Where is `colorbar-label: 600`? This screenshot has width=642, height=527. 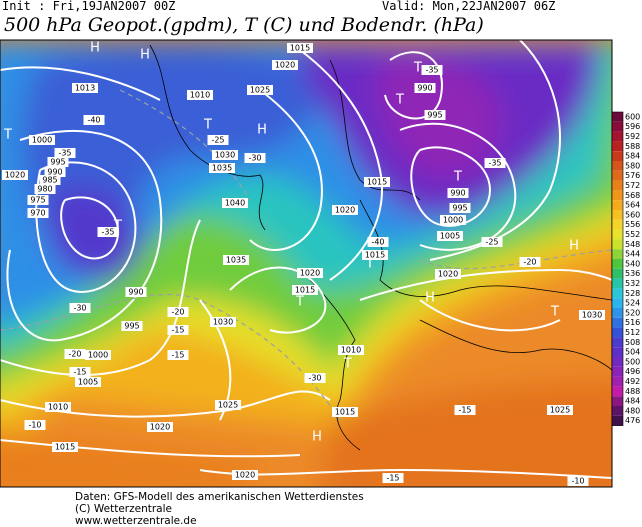
colorbar-label: 600 is located at coordinates (632, 116).